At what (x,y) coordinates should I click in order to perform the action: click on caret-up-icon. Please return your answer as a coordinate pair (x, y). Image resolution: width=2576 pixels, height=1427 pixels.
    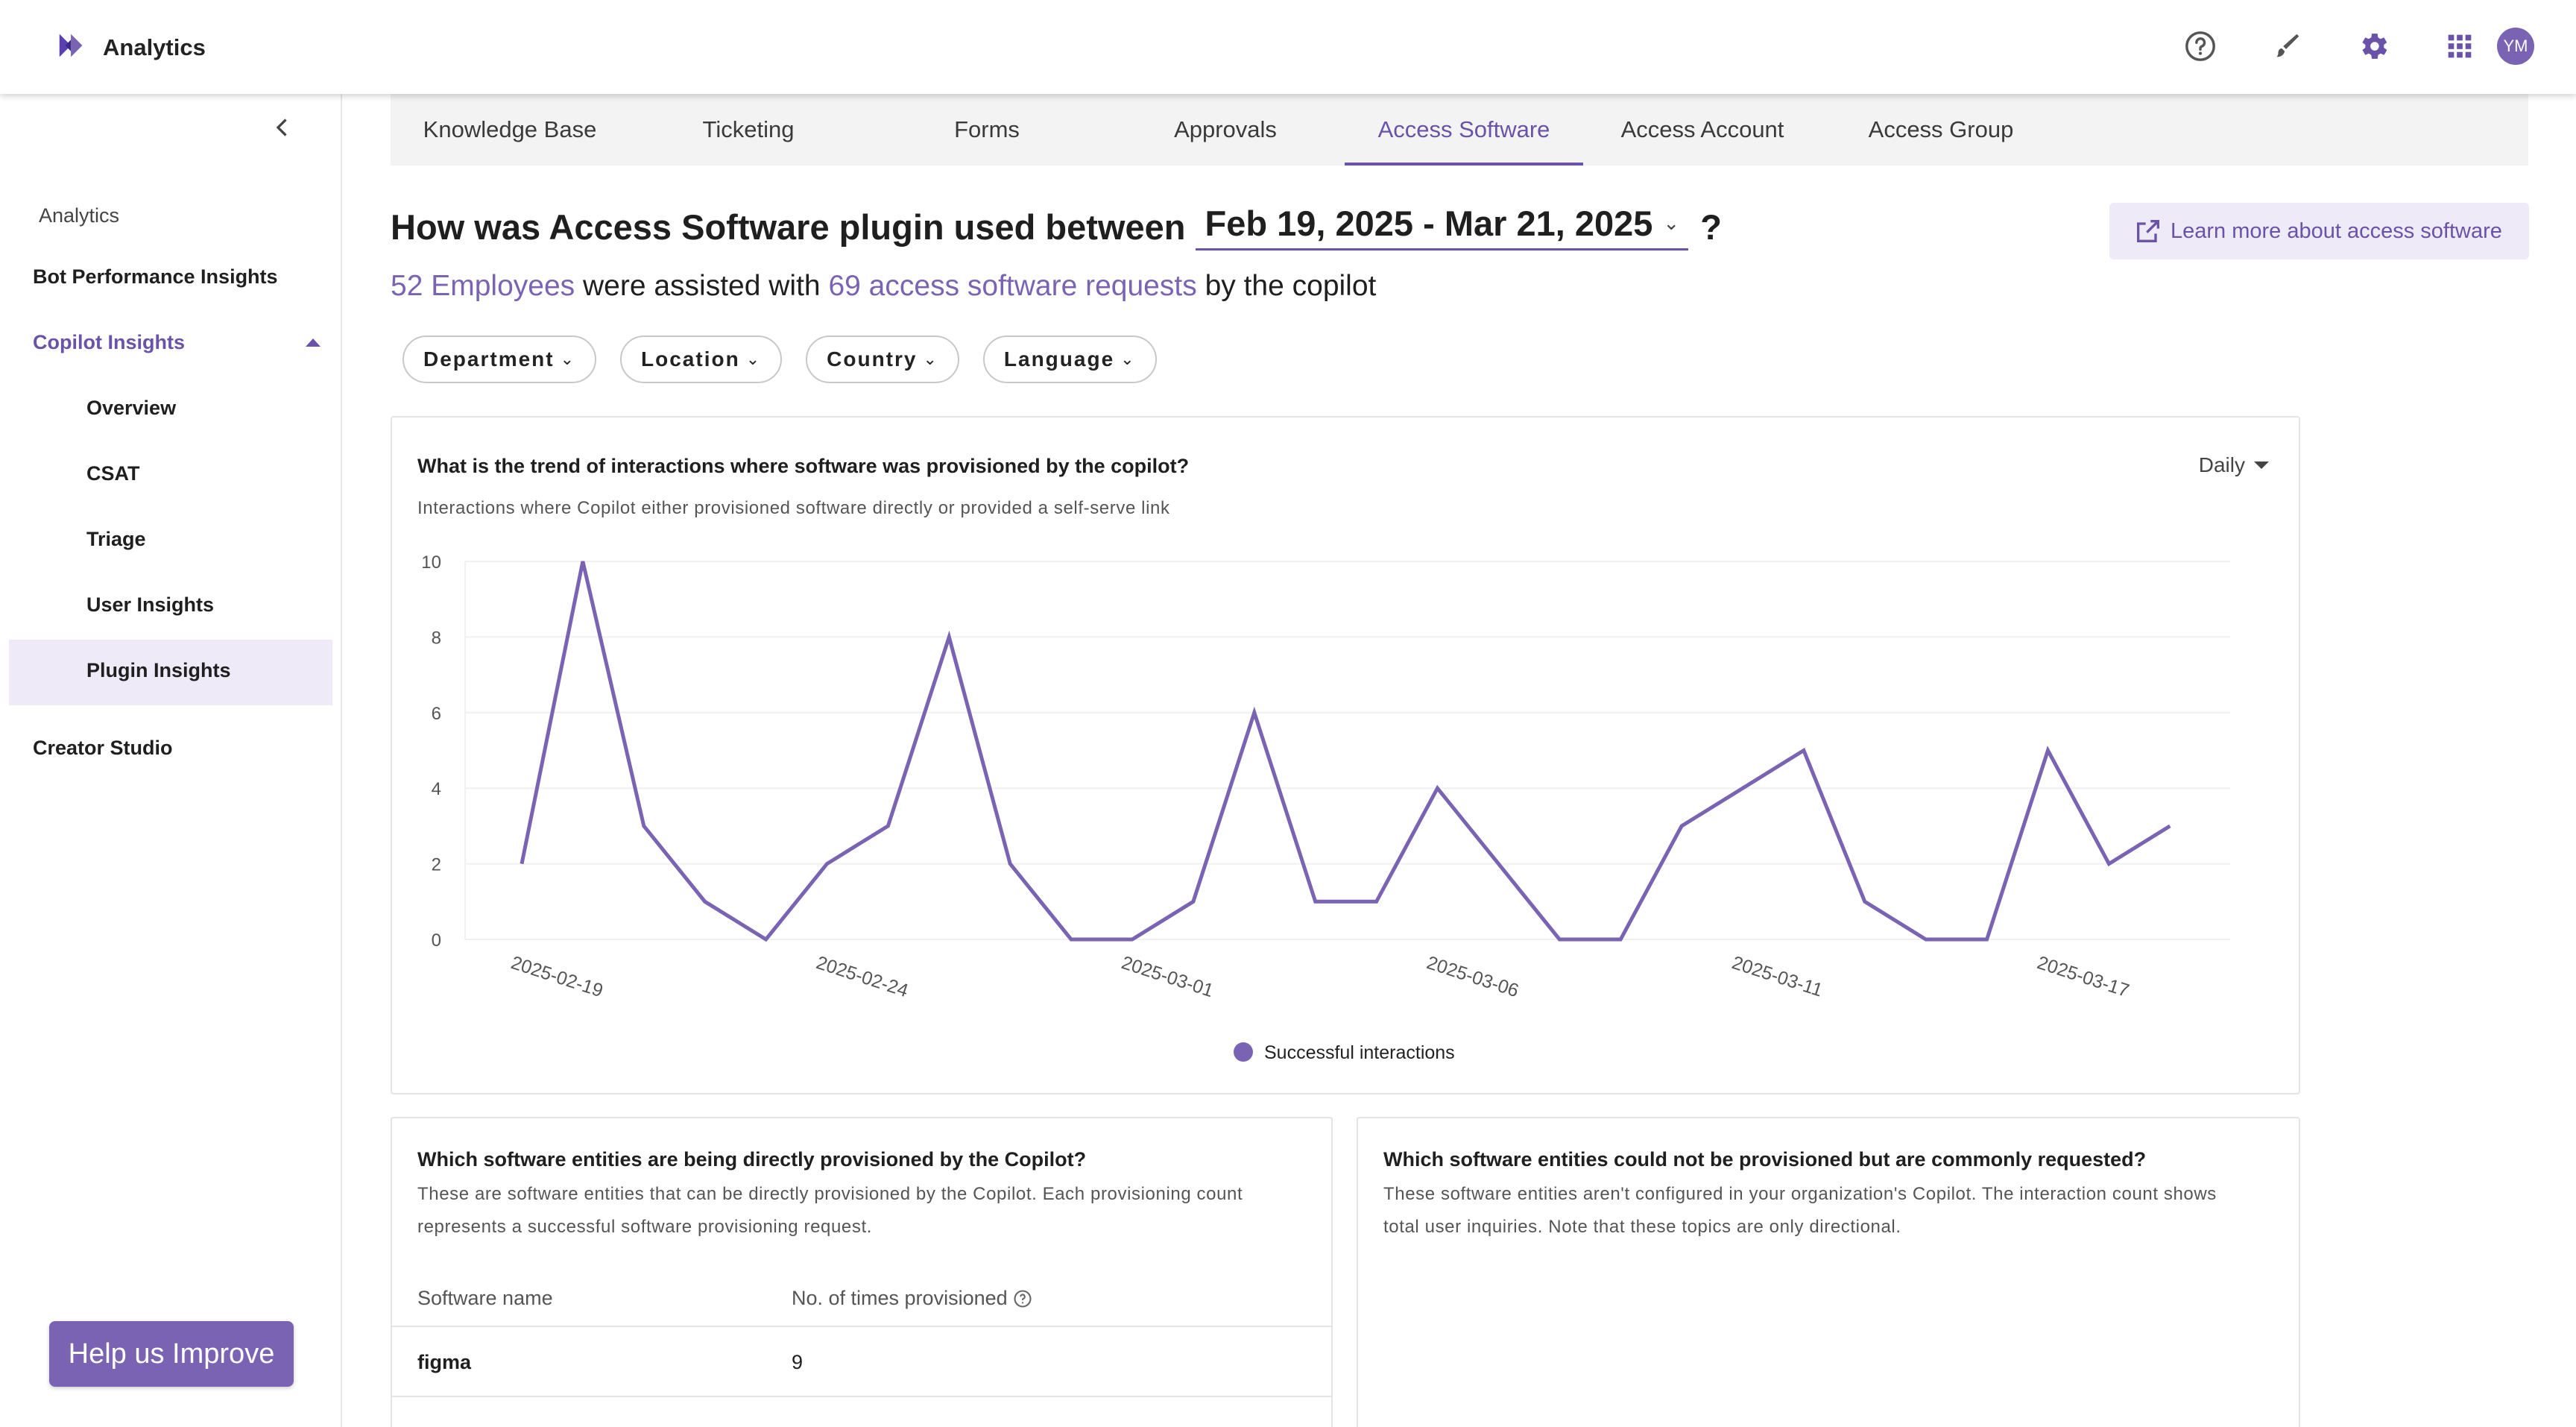
    Looking at the image, I should click on (313, 343).